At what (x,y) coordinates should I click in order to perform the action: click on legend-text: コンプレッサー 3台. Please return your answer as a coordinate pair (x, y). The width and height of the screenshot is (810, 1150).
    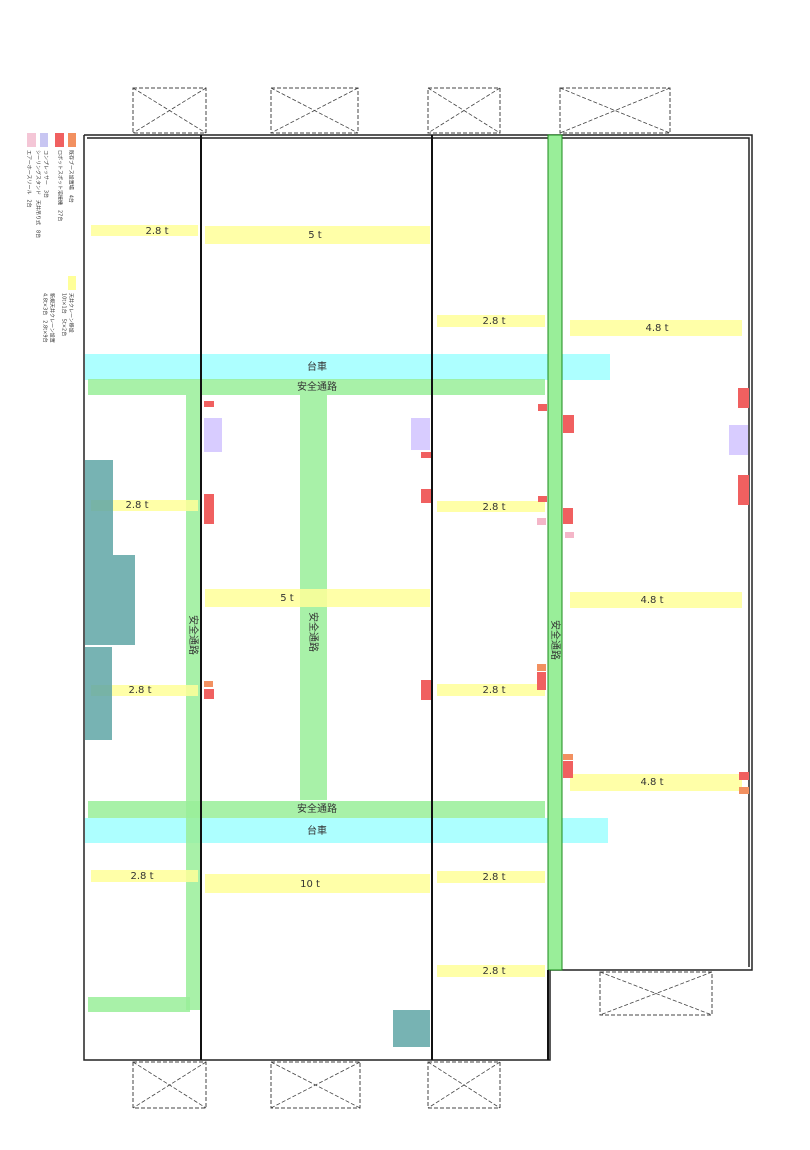
    Looking at the image, I should click on (46, 174).